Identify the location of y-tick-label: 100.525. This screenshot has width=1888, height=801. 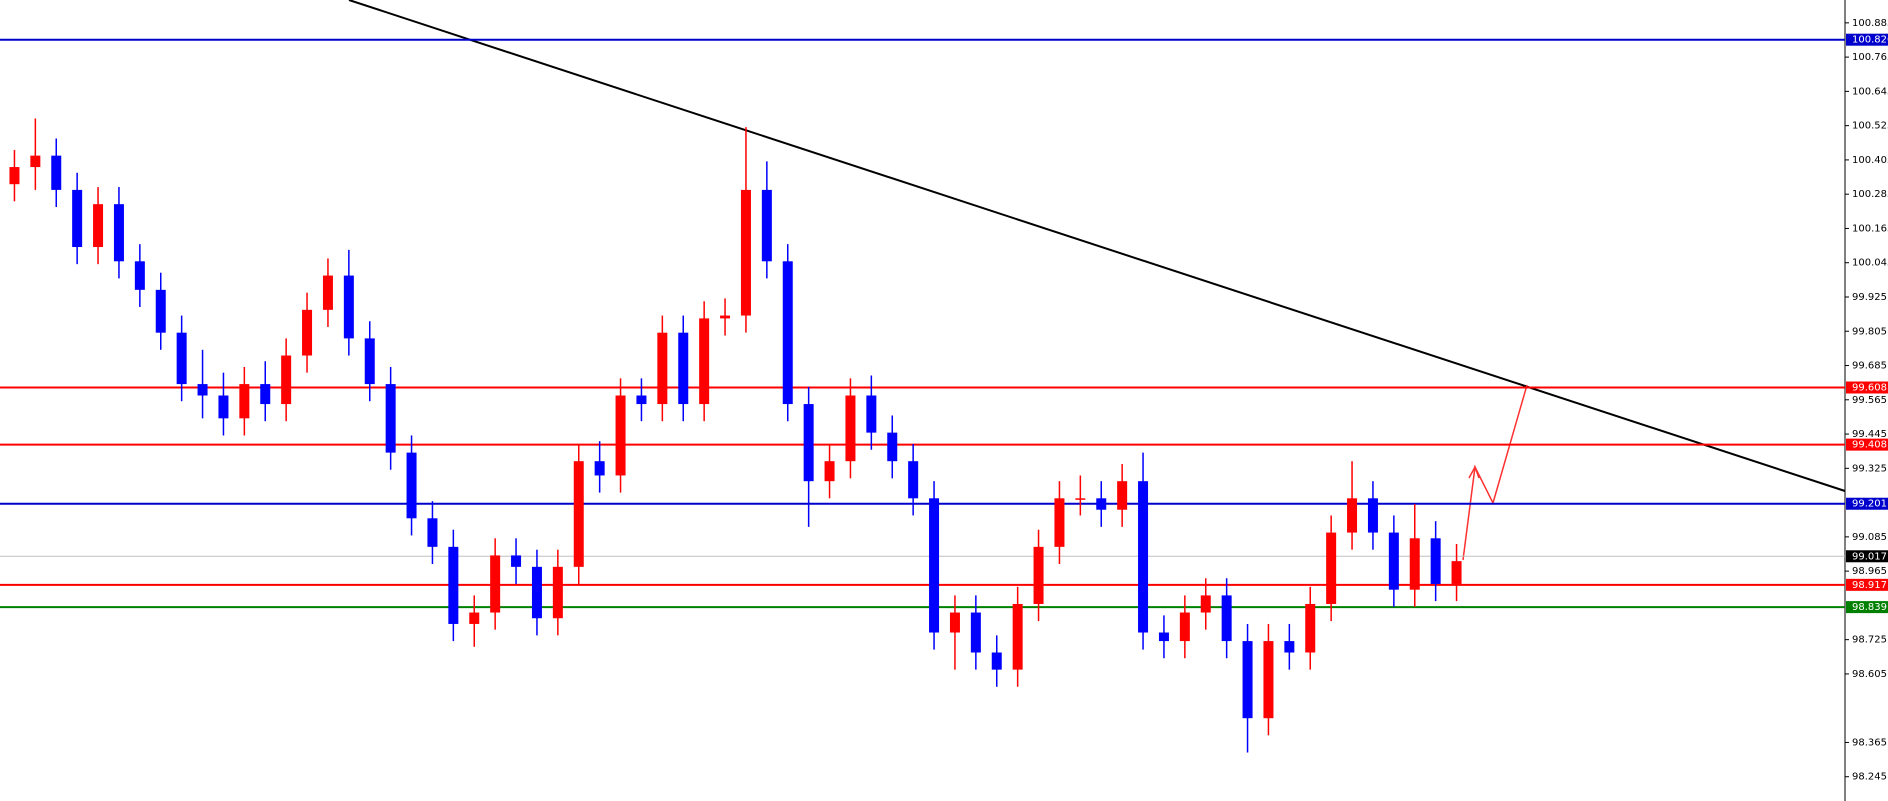
(1870, 126).